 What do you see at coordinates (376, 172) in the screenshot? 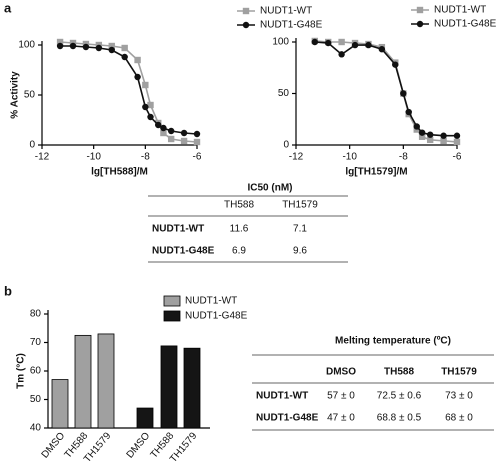
I see `x-axis-label: lg[TH1579]/M` at bounding box center [376, 172].